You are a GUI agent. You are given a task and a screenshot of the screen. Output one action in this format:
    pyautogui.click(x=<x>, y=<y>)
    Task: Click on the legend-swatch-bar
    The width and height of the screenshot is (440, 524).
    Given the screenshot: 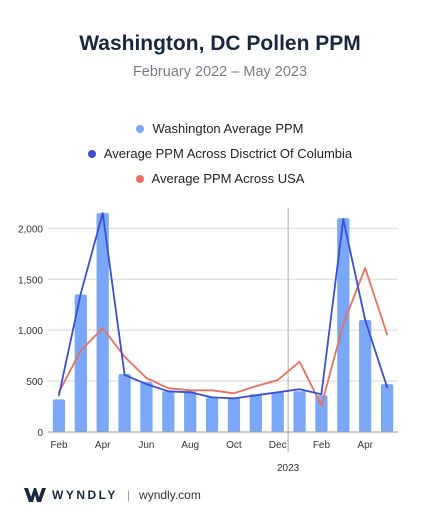 What is the action you would take?
    pyautogui.click(x=140, y=128)
    